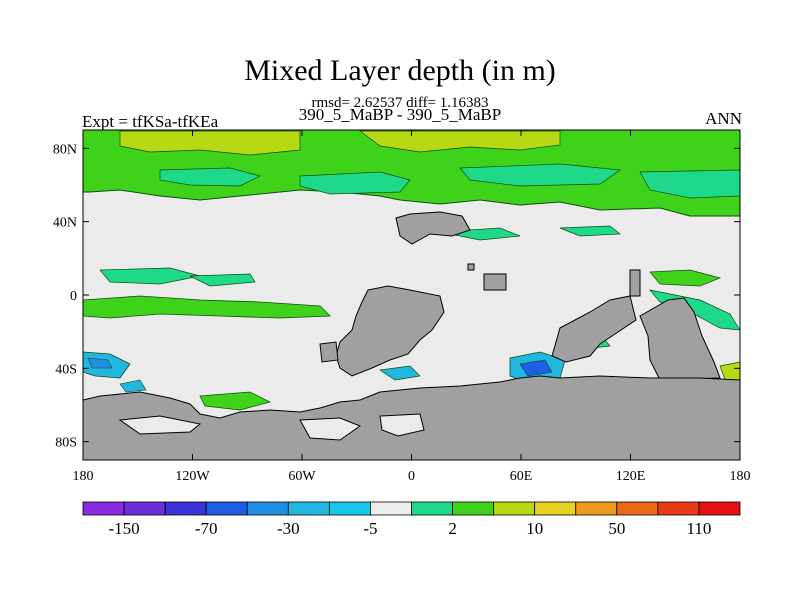 This screenshot has width=800, height=600. I want to click on y-tick-label: 40N, so click(65, 223).